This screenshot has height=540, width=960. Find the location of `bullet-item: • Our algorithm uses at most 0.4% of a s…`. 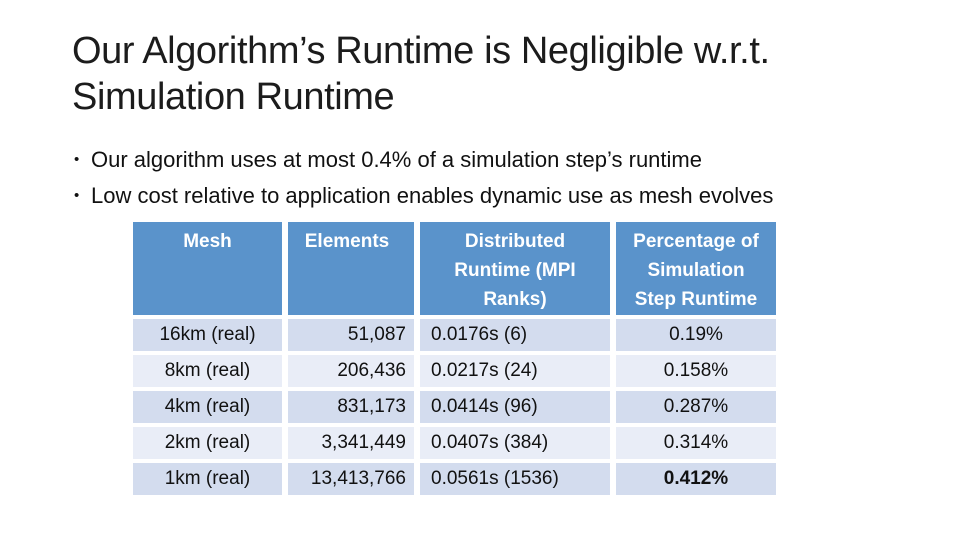

bullet-item: • Our algorithm uses at most 0.4% of a s… is located at coordinates (487, 160).